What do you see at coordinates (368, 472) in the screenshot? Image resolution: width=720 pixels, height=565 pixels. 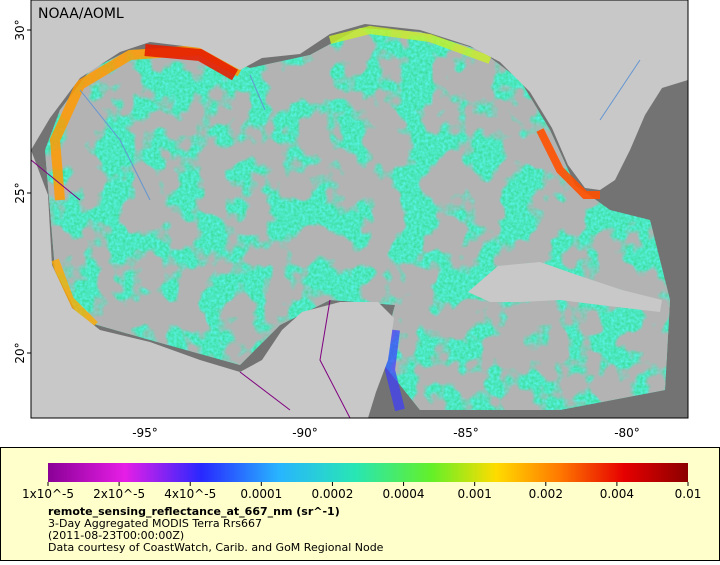 I see `colorbar` at bounding box center [368, 472].